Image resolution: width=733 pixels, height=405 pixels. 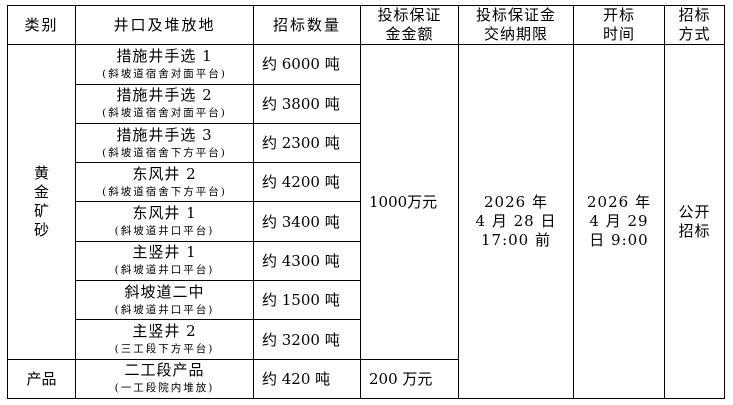 I want to click on category-char: 矿, so click(x=41, y=210).